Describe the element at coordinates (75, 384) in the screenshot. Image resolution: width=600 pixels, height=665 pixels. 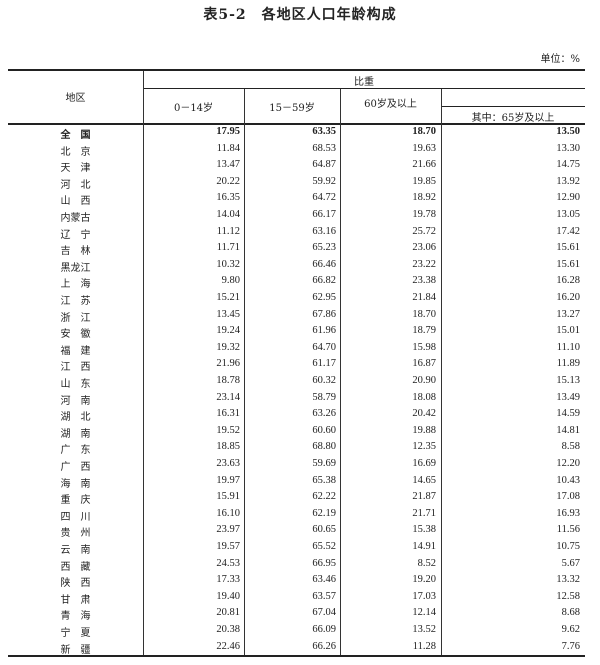
I see `region-cell: 山 东` at that location.